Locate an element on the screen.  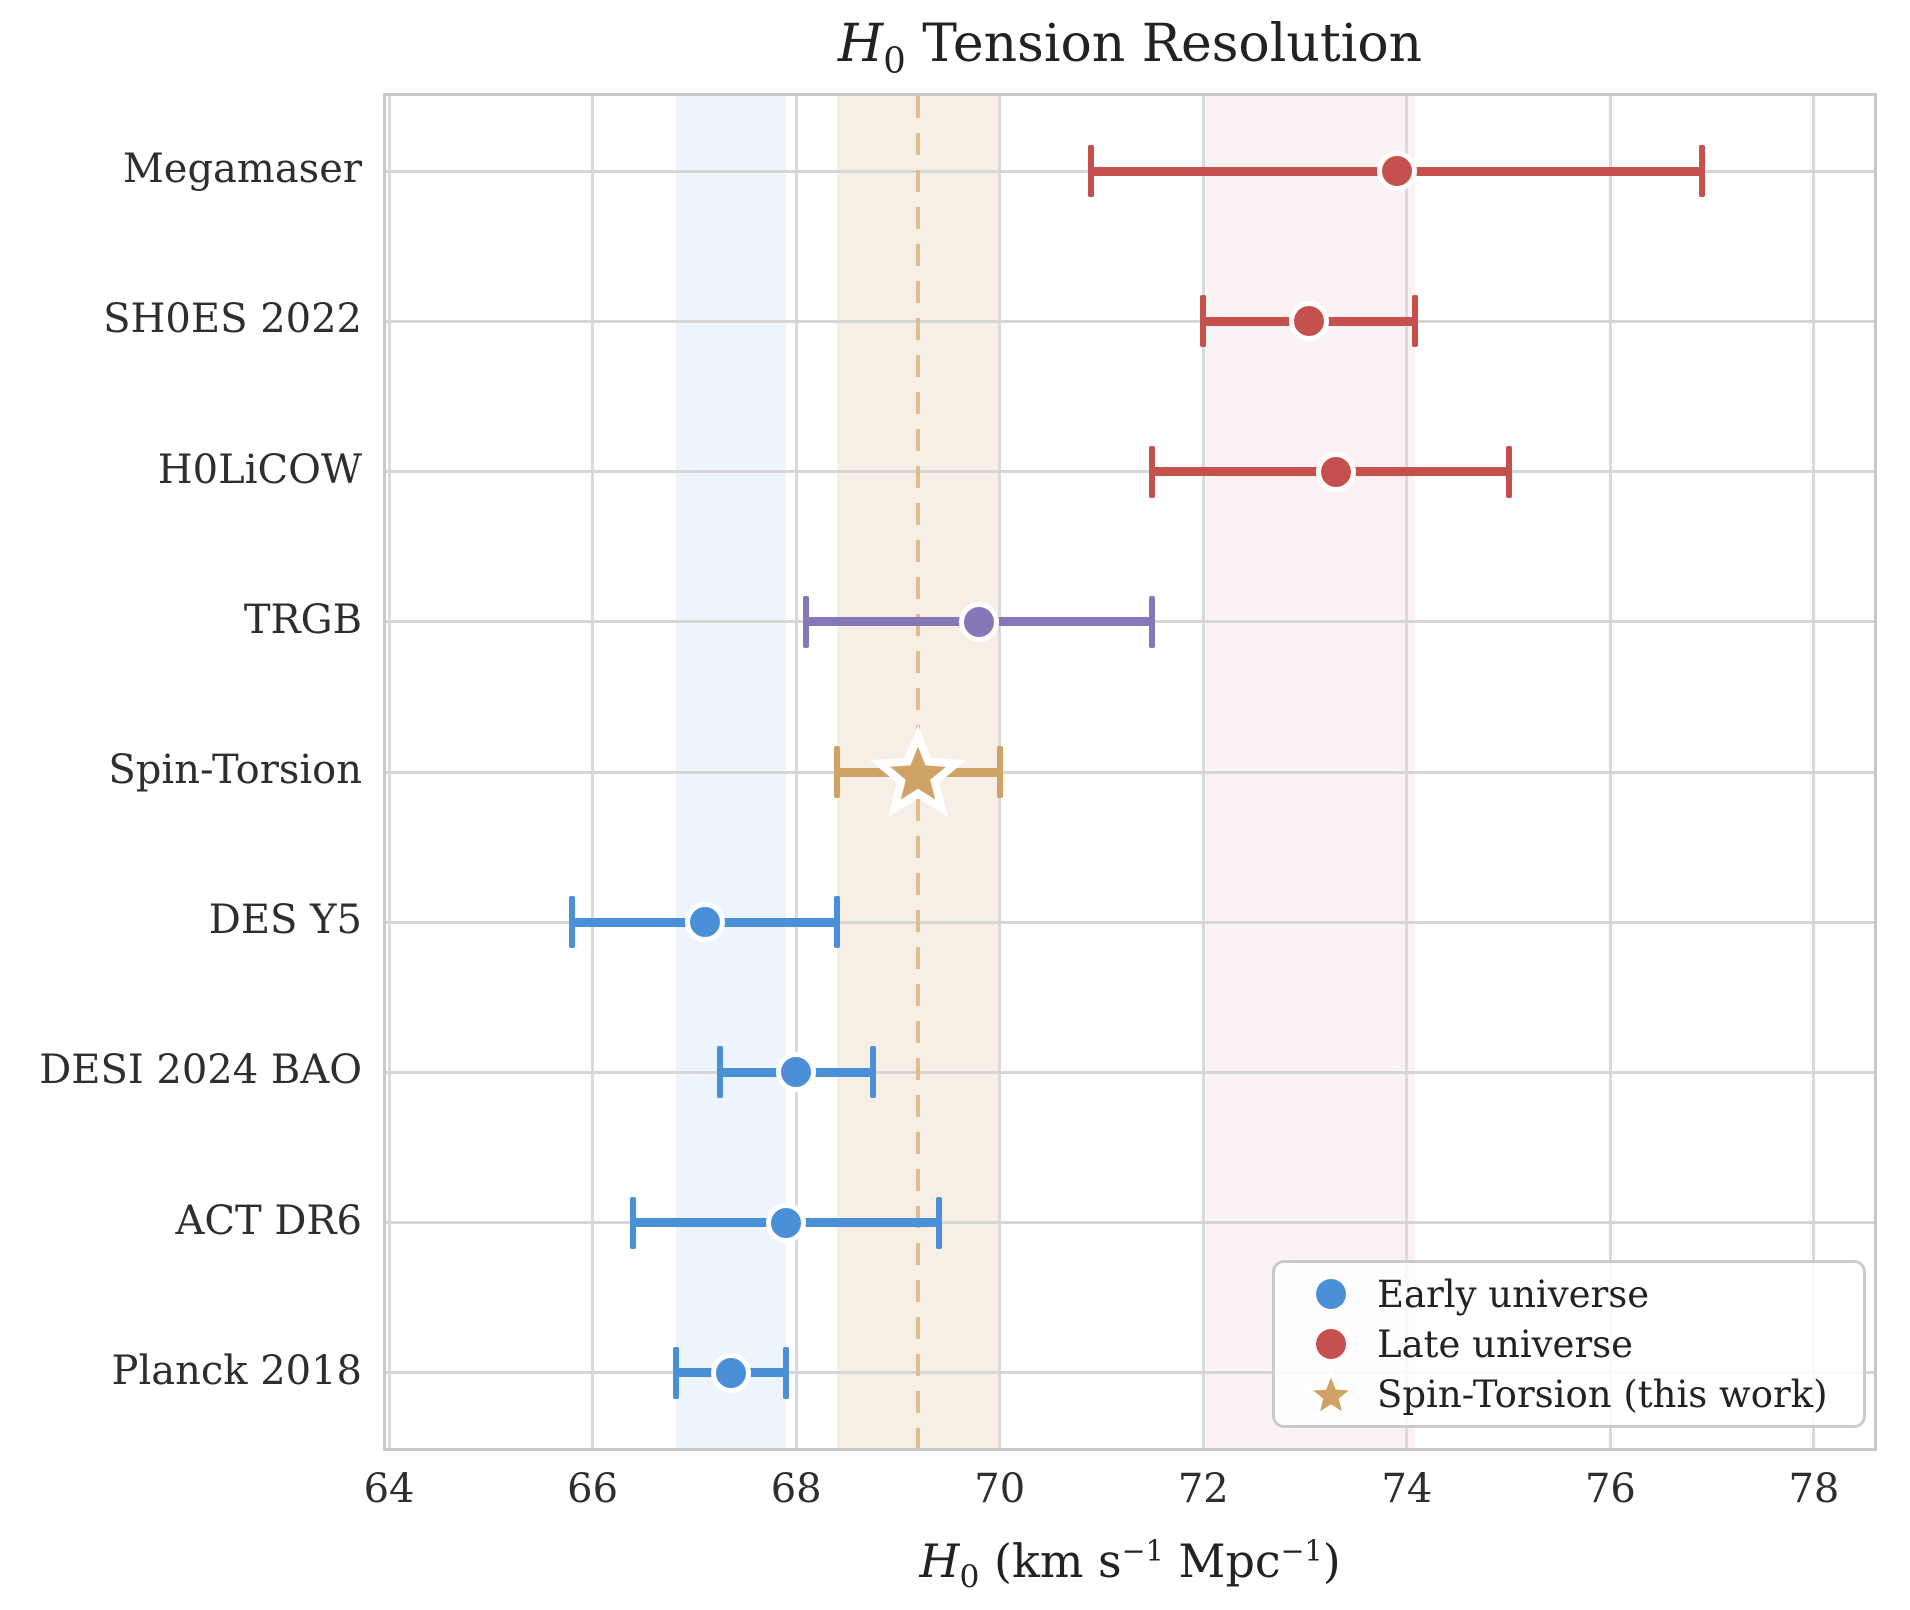
title-text: Tension Resolution is located at coordinates (1164, 44).